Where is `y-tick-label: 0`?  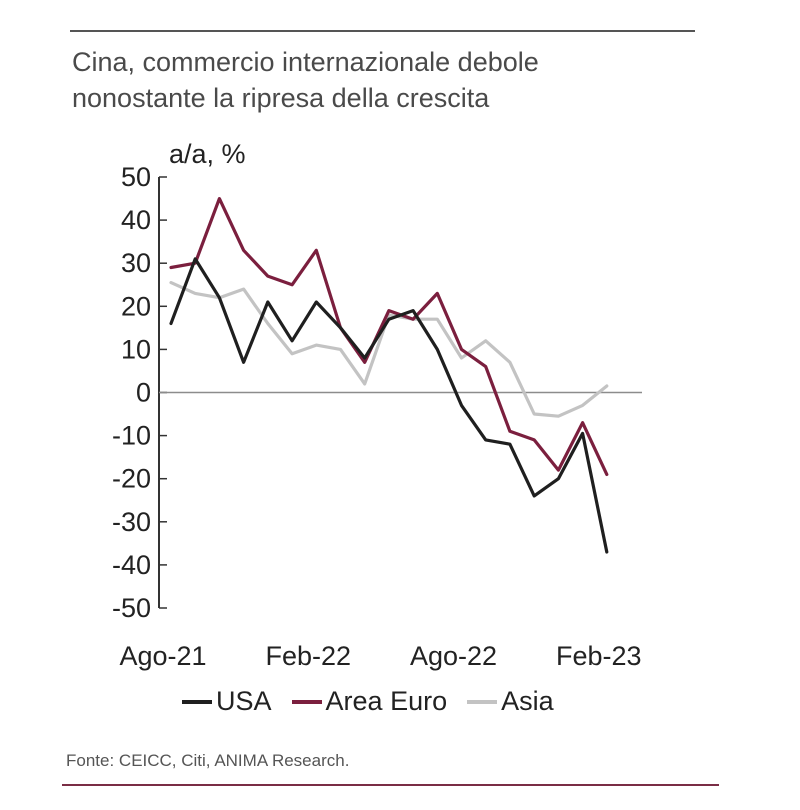
y-tick-label: 0 is located at coordinates (143, 393).